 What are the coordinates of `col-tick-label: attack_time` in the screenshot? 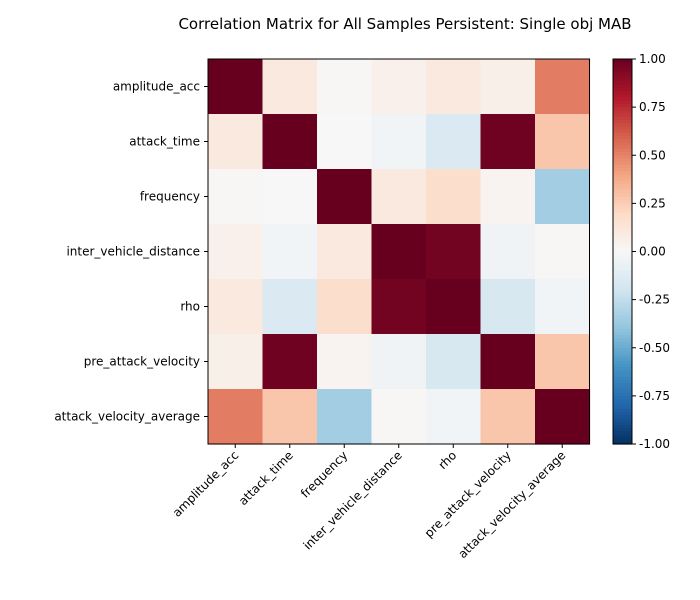 It's located at (266, 478).